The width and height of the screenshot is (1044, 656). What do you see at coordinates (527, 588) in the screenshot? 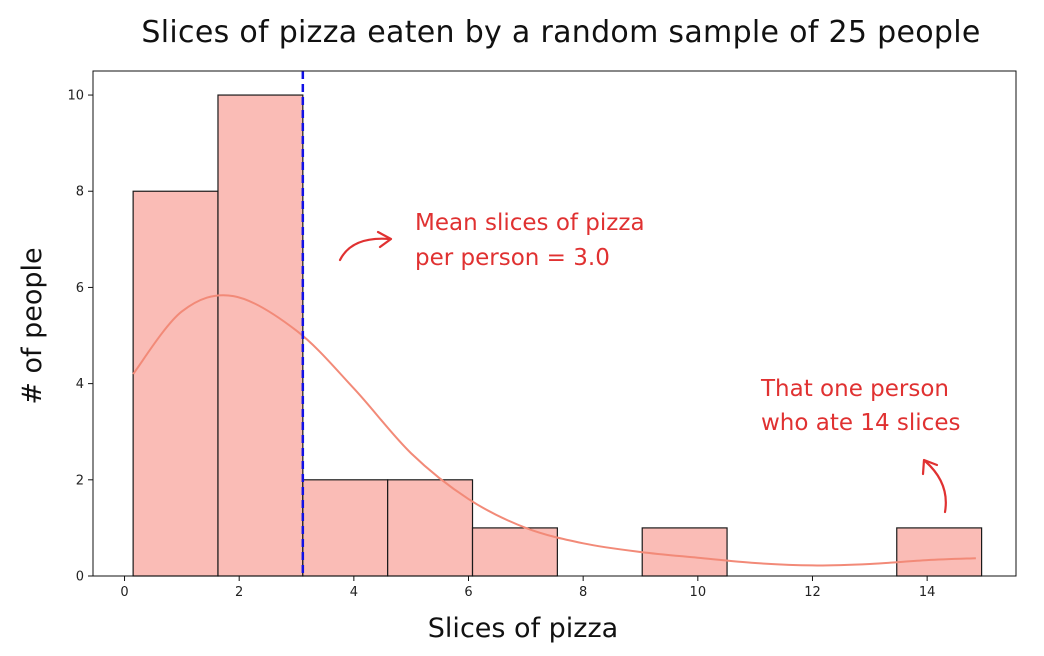
I see `x-axis: 0 2 4 6 8 10 12 14` at bounding box center [527, 588].